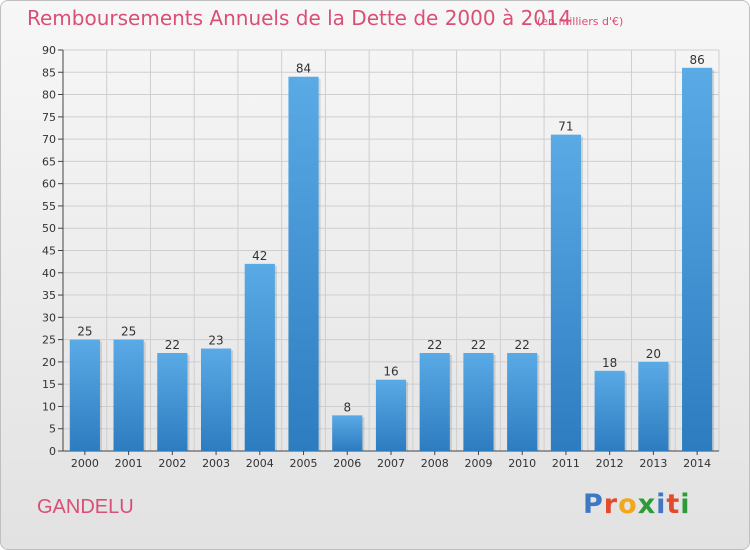  I want to click on data-label: 71, so click(565, 127).